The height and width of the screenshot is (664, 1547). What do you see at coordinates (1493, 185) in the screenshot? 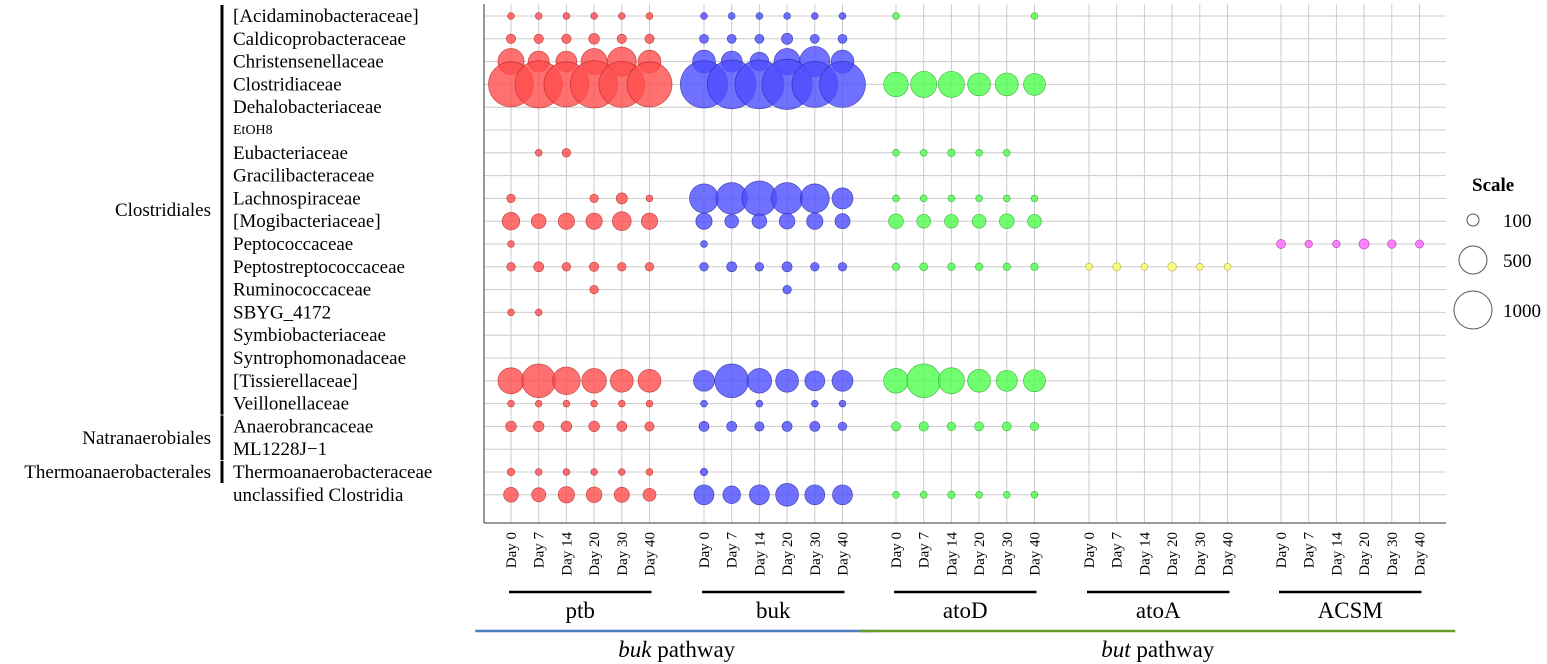
I see `legend-title: Scale` at bounding box center [1493, 185].